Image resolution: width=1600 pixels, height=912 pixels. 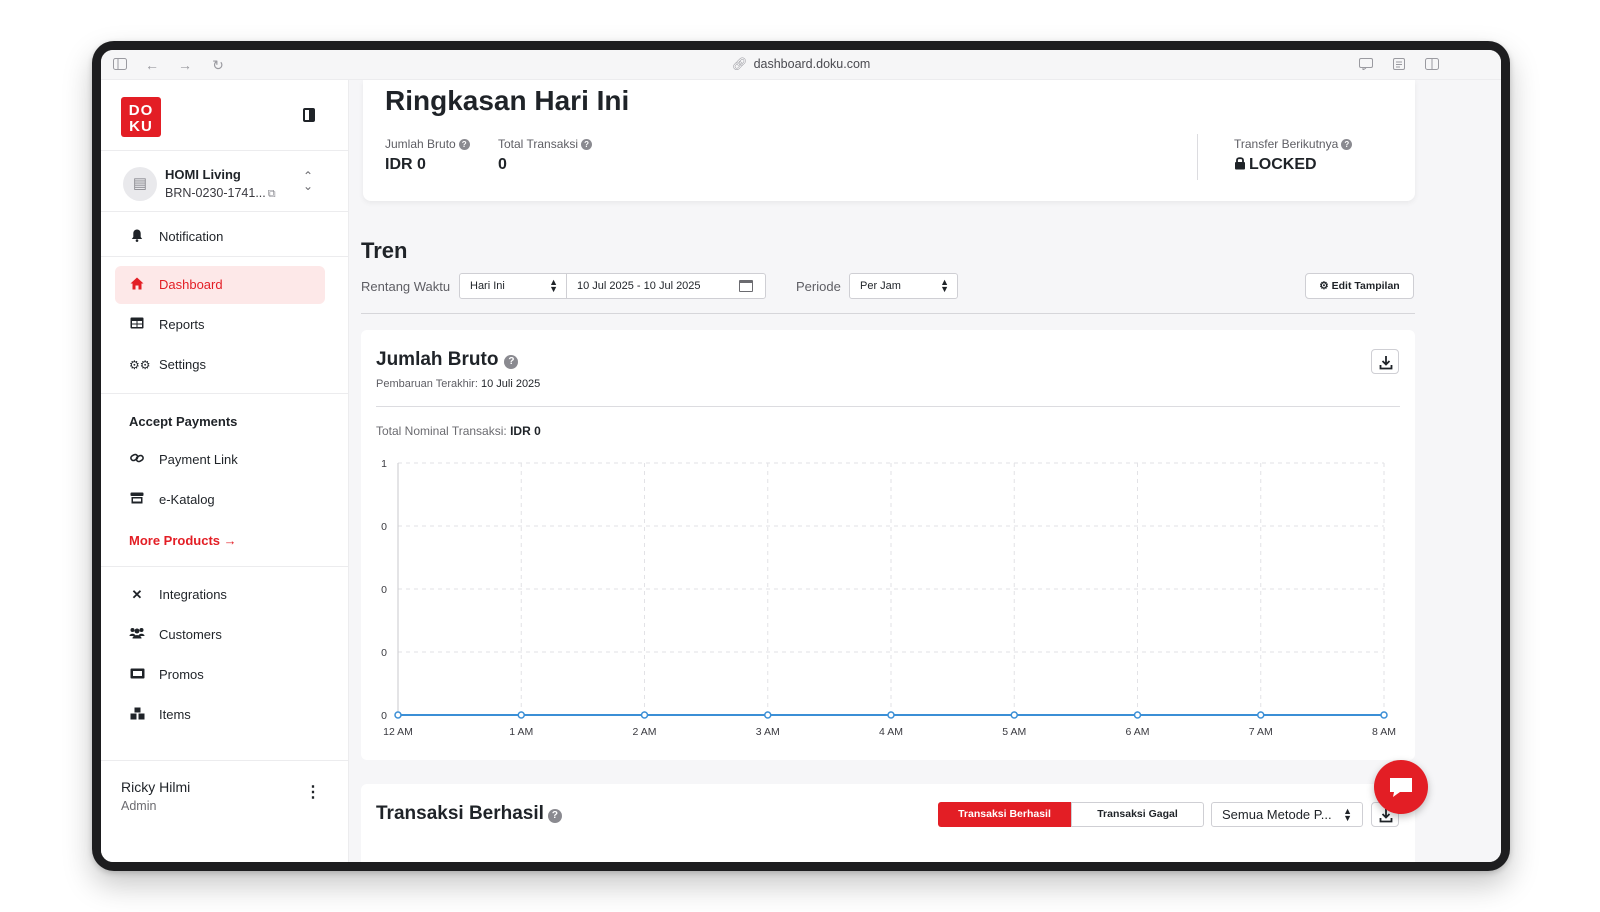 I want to click on transactions-label: Total Transaksi?, so click(x=545, y=144).